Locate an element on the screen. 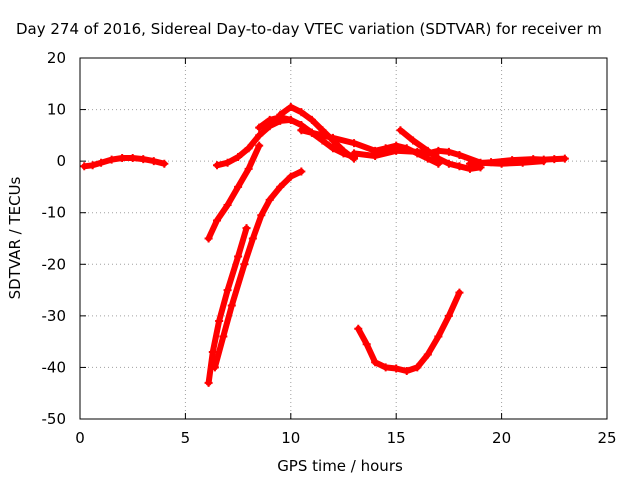 Image resolution: width=640 pixels, height=480 pixels. y-tick-label: 20 is located at coordinates (56, 58).